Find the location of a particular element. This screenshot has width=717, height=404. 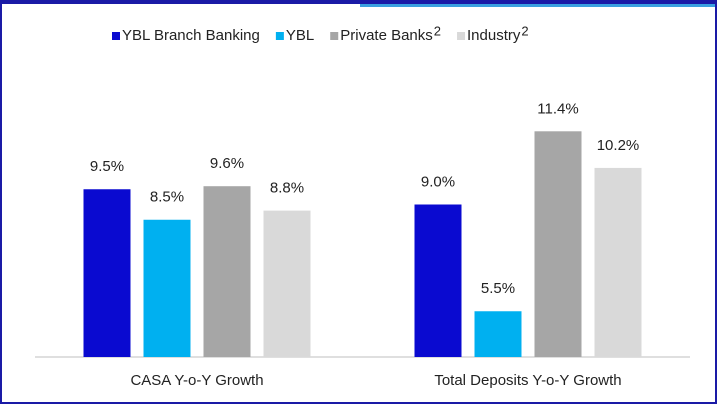

value-label: 9.6% is located at coordinates (227, 163).